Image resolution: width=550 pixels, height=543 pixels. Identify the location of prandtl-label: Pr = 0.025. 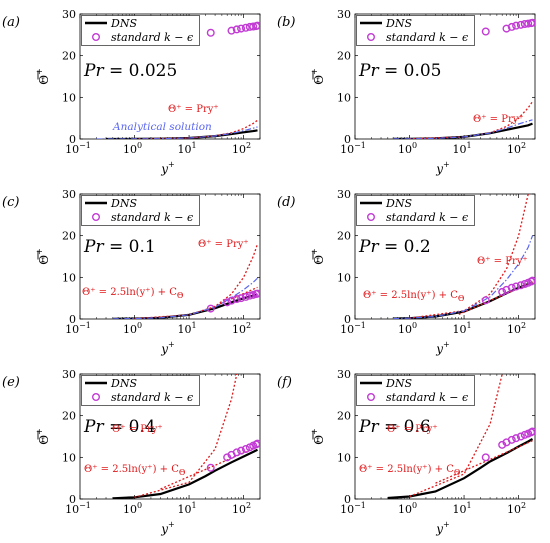
(130, 71).